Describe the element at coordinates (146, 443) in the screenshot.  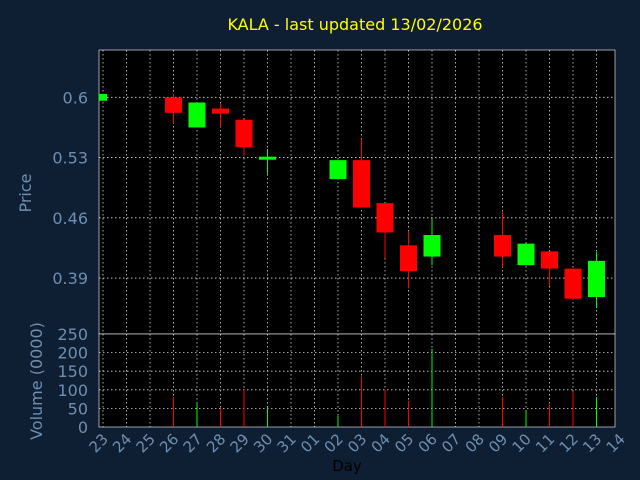
I see `x-tick-label: 25` at that location.